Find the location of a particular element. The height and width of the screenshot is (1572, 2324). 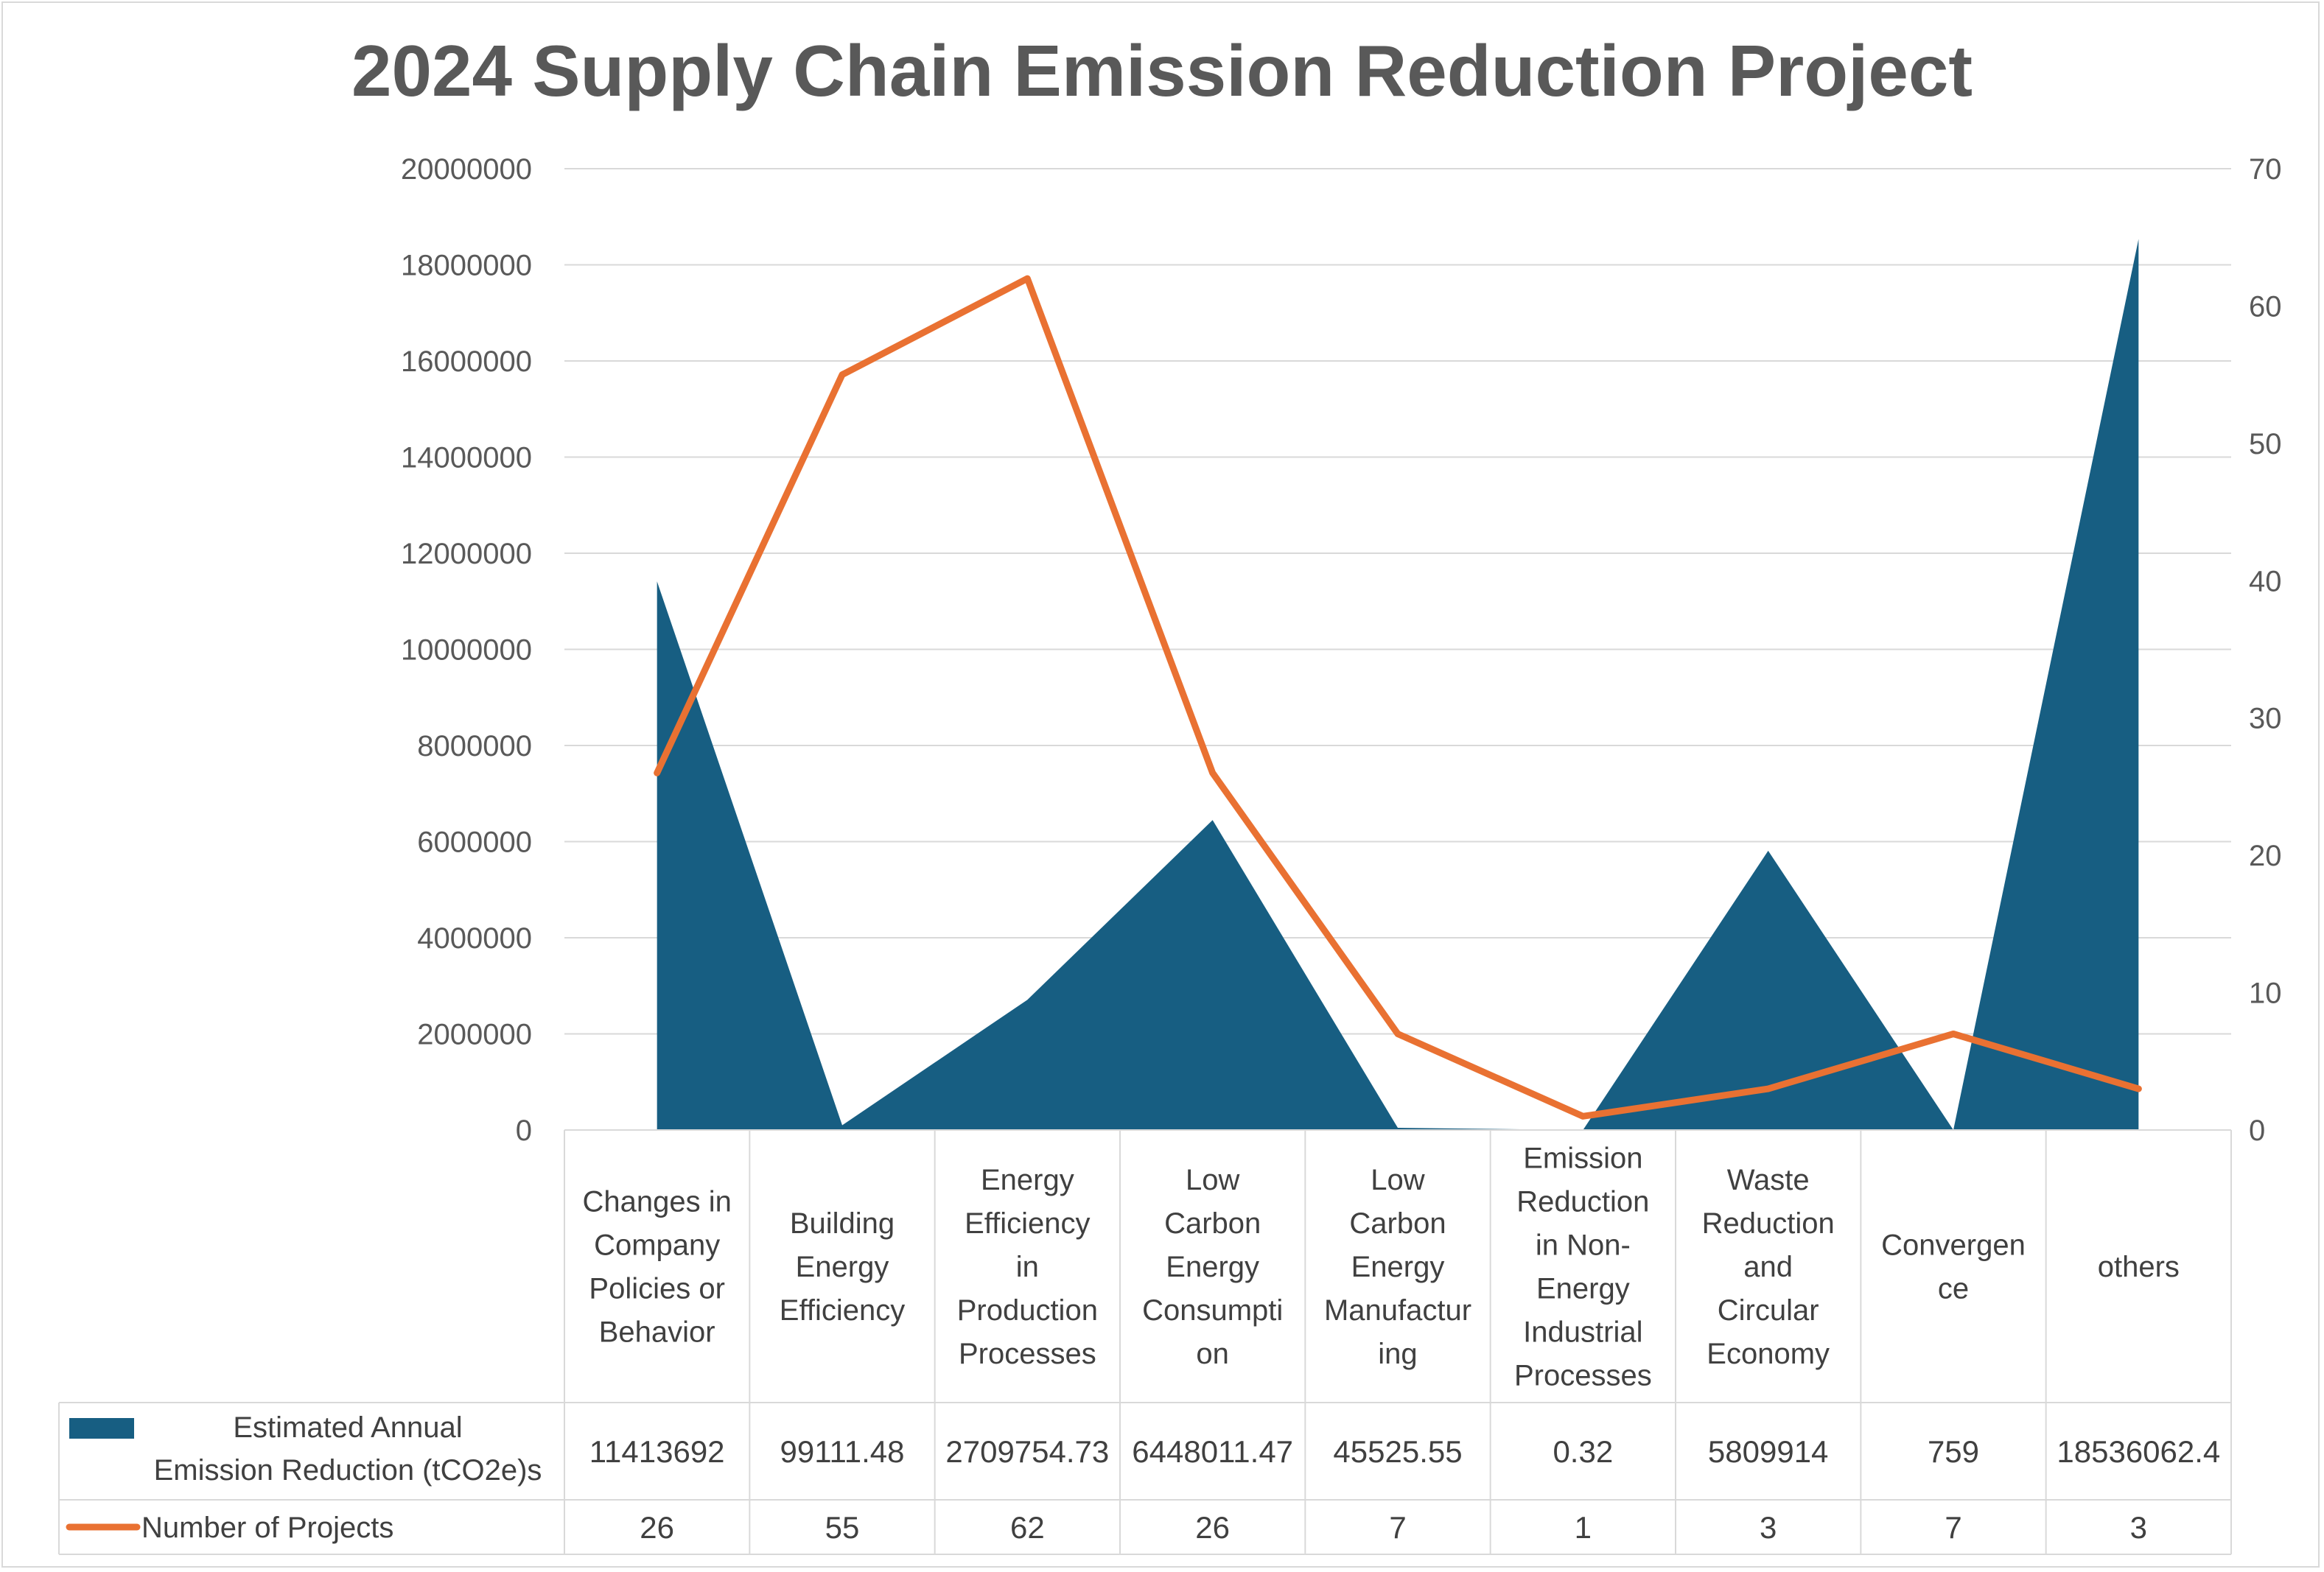

left-axis-tick-label: 14000000 is located at coordinates (466, 458).